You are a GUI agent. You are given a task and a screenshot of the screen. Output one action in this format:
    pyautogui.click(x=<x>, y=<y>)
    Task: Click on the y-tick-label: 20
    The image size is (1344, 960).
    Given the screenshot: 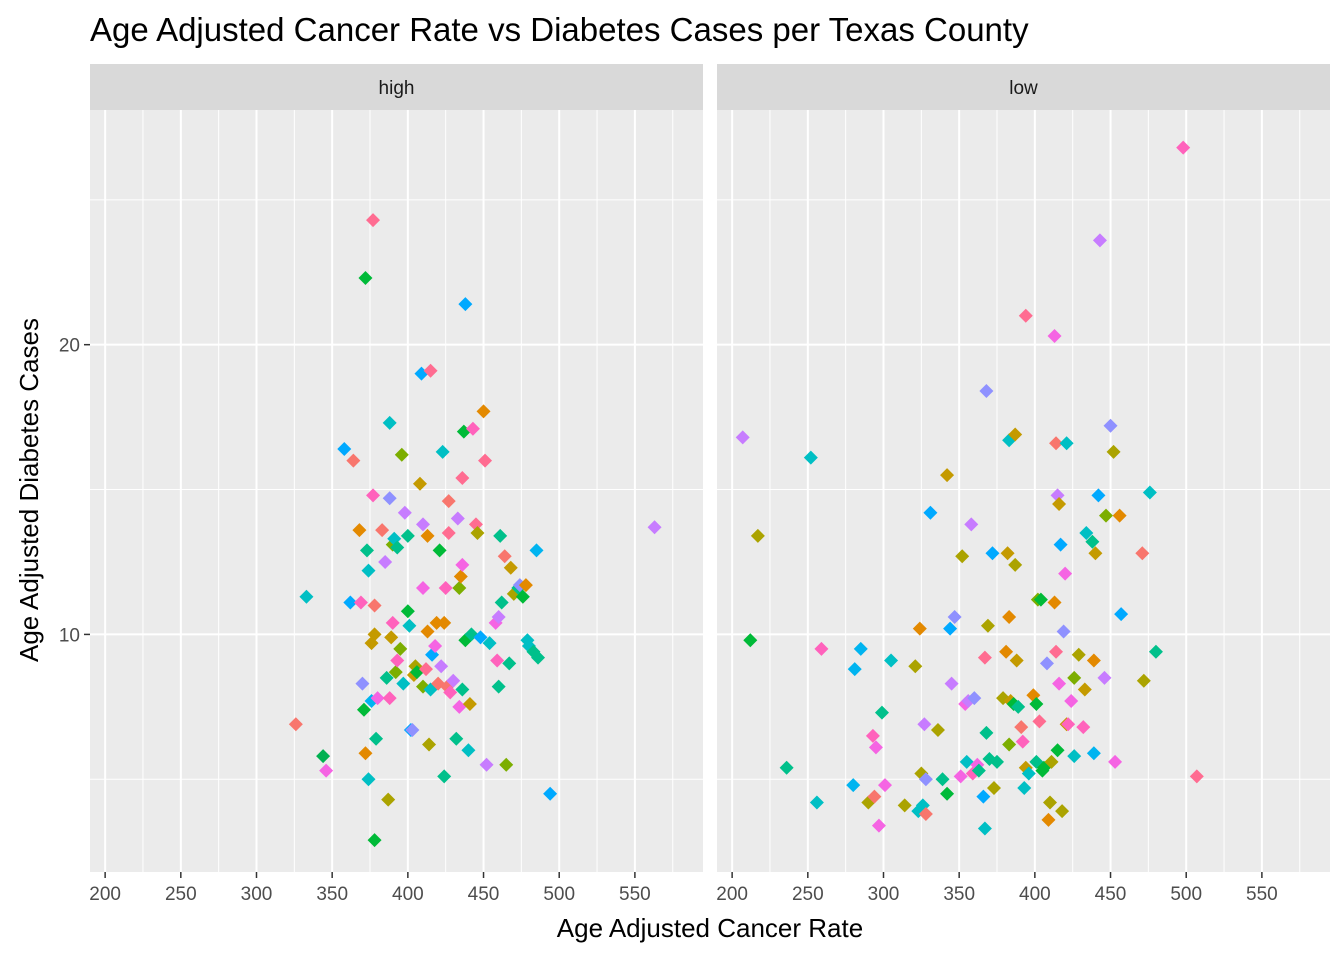 What is the action you would take?
    pyautogui.click(x=69, y=346)
    